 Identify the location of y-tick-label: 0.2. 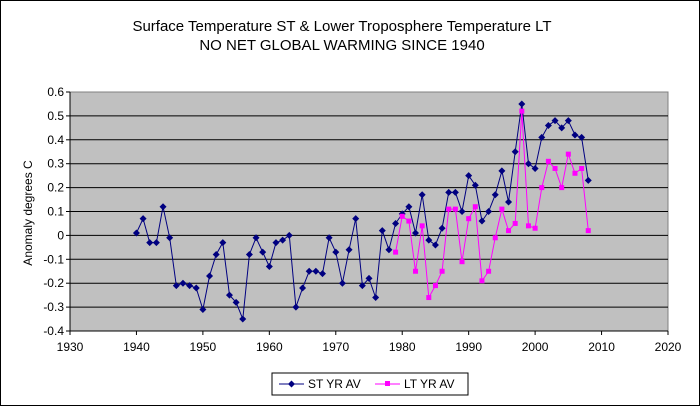
(55, 188).